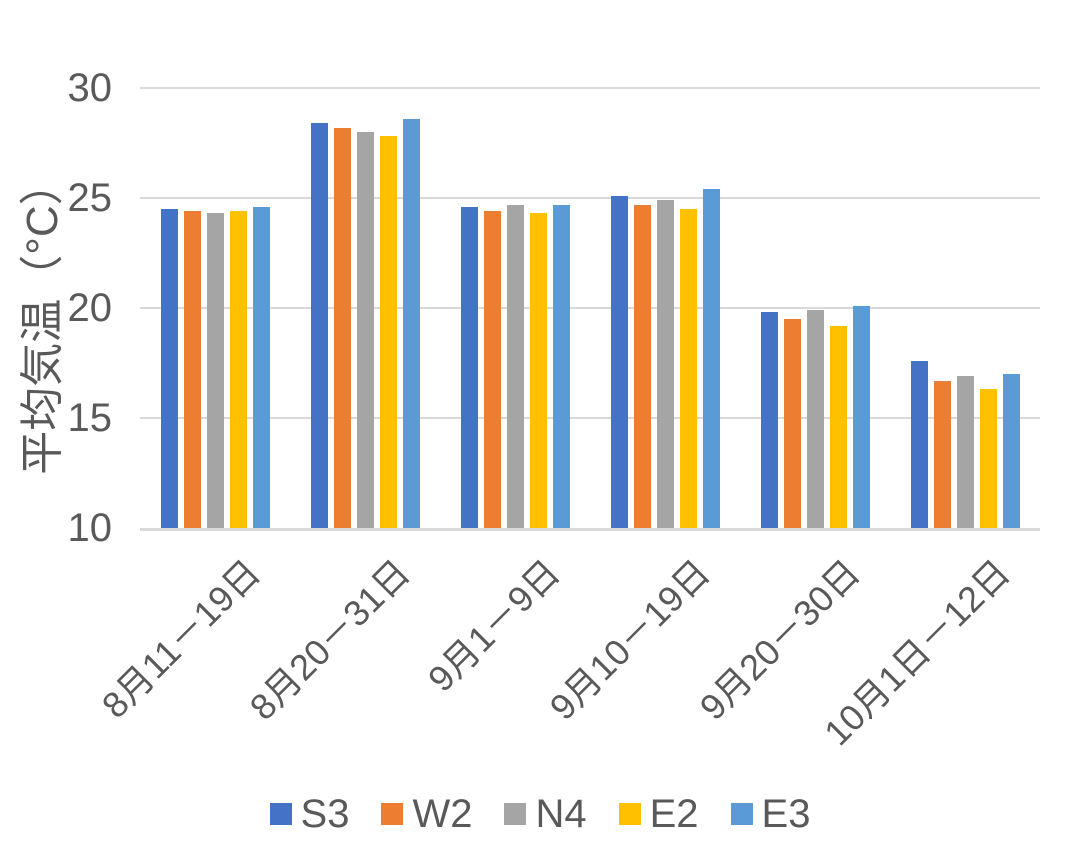 The width and height of the screenshot is (1080, 864). Describe the element at coordinates (965, 452) in the screenshot. I see `bar-N4-cat6` at that location.